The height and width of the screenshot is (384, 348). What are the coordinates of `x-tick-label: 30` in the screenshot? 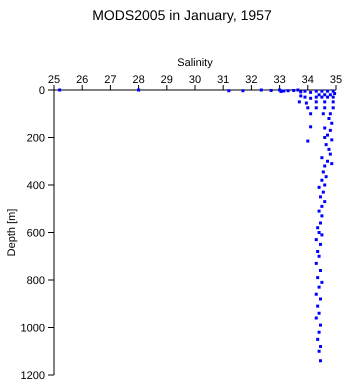 It's located at (195, 80).